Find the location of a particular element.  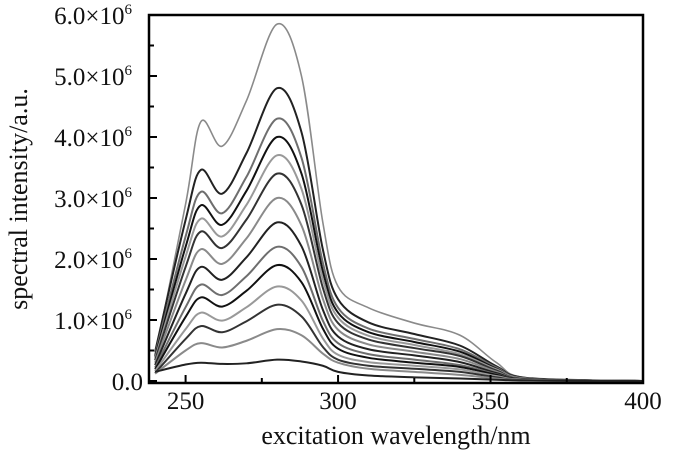

y-axis-label: spectral intensity/a.u. is located at coordinates (18, 199).